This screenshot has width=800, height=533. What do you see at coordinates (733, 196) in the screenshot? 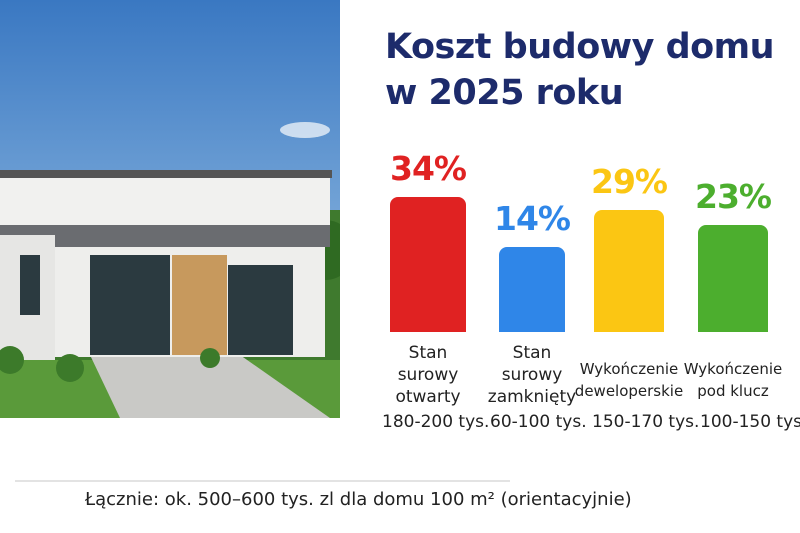
I see `value-label: 23%` at bounding box center [733, 196].